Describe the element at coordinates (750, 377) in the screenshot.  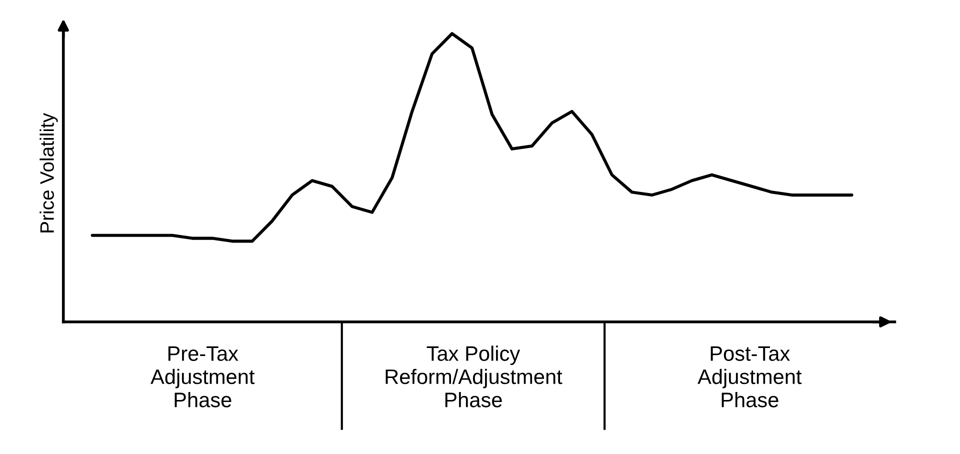
I see `text: Post-Tax Adjustment Phase` at that location.